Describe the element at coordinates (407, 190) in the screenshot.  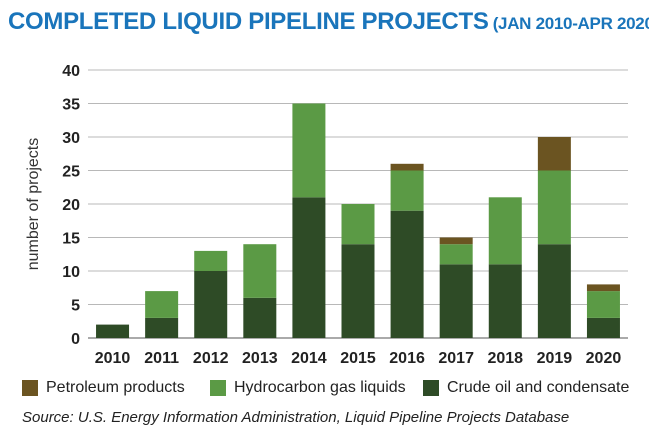
I see `bar-hgl-2016` at that location.